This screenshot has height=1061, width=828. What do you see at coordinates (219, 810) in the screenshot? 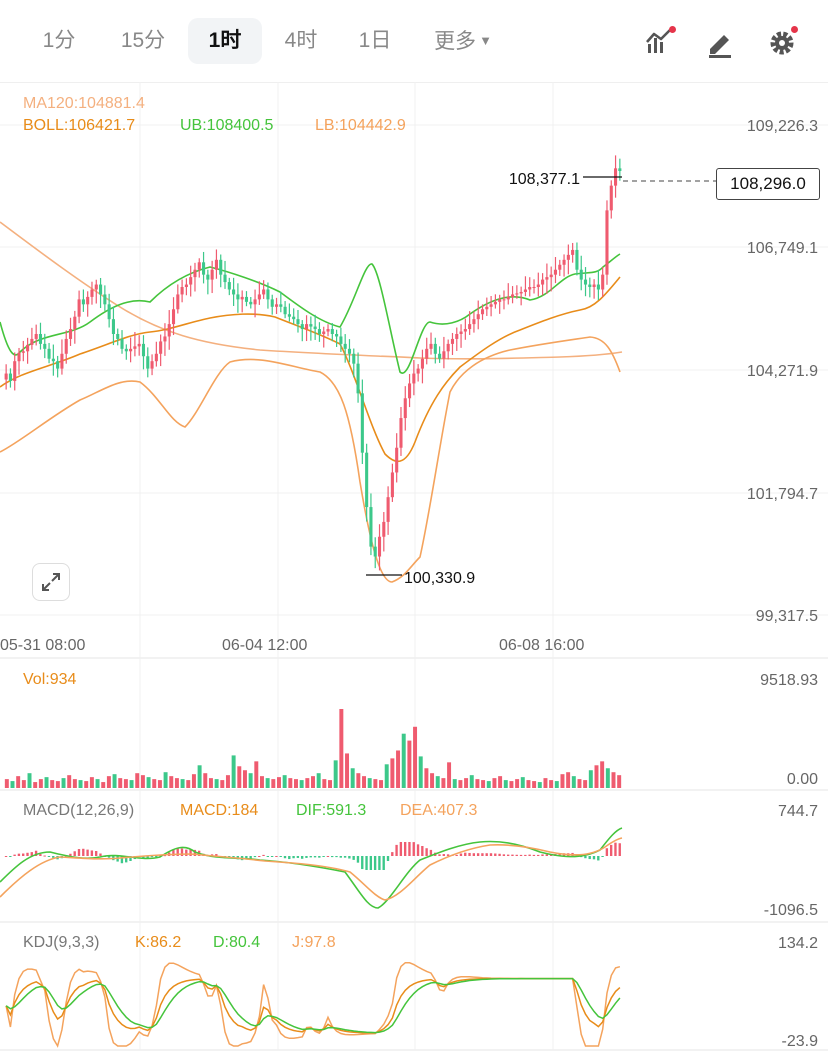
I see `macd-value: MACD:184` at bounding box center [219, 810].